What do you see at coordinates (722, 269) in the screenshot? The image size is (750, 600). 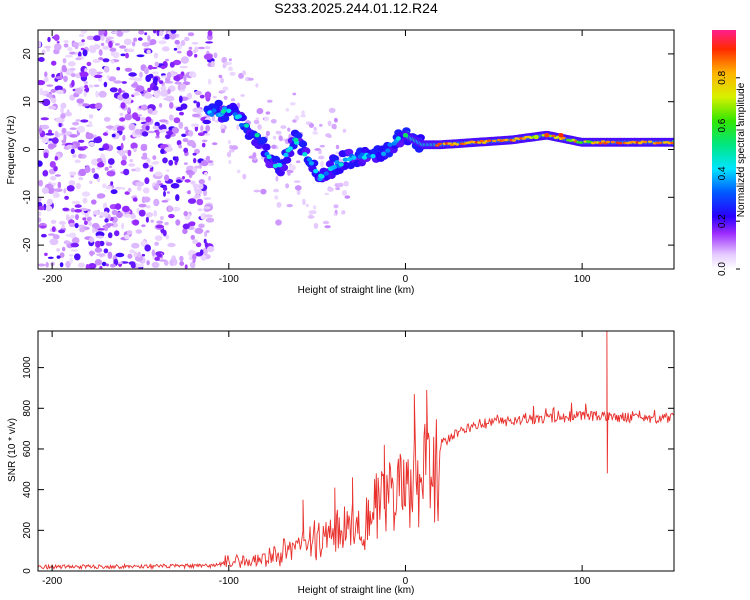 I see `colorbar-tick-label: 0.0` at bounding box center [722, 269].